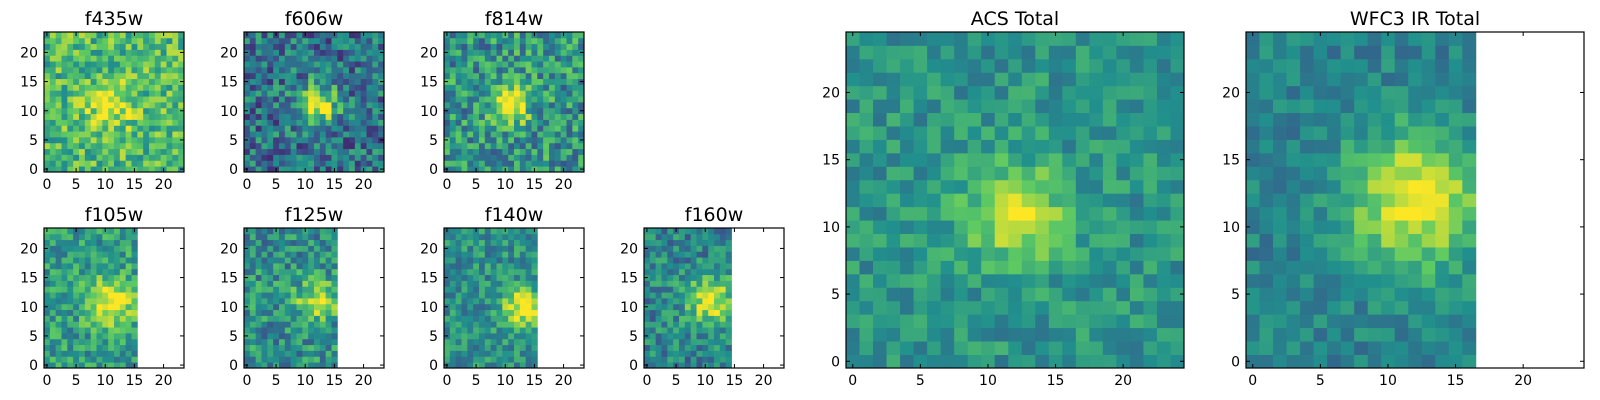  I want to click on y-tick-label: 15, so click(429, 279).